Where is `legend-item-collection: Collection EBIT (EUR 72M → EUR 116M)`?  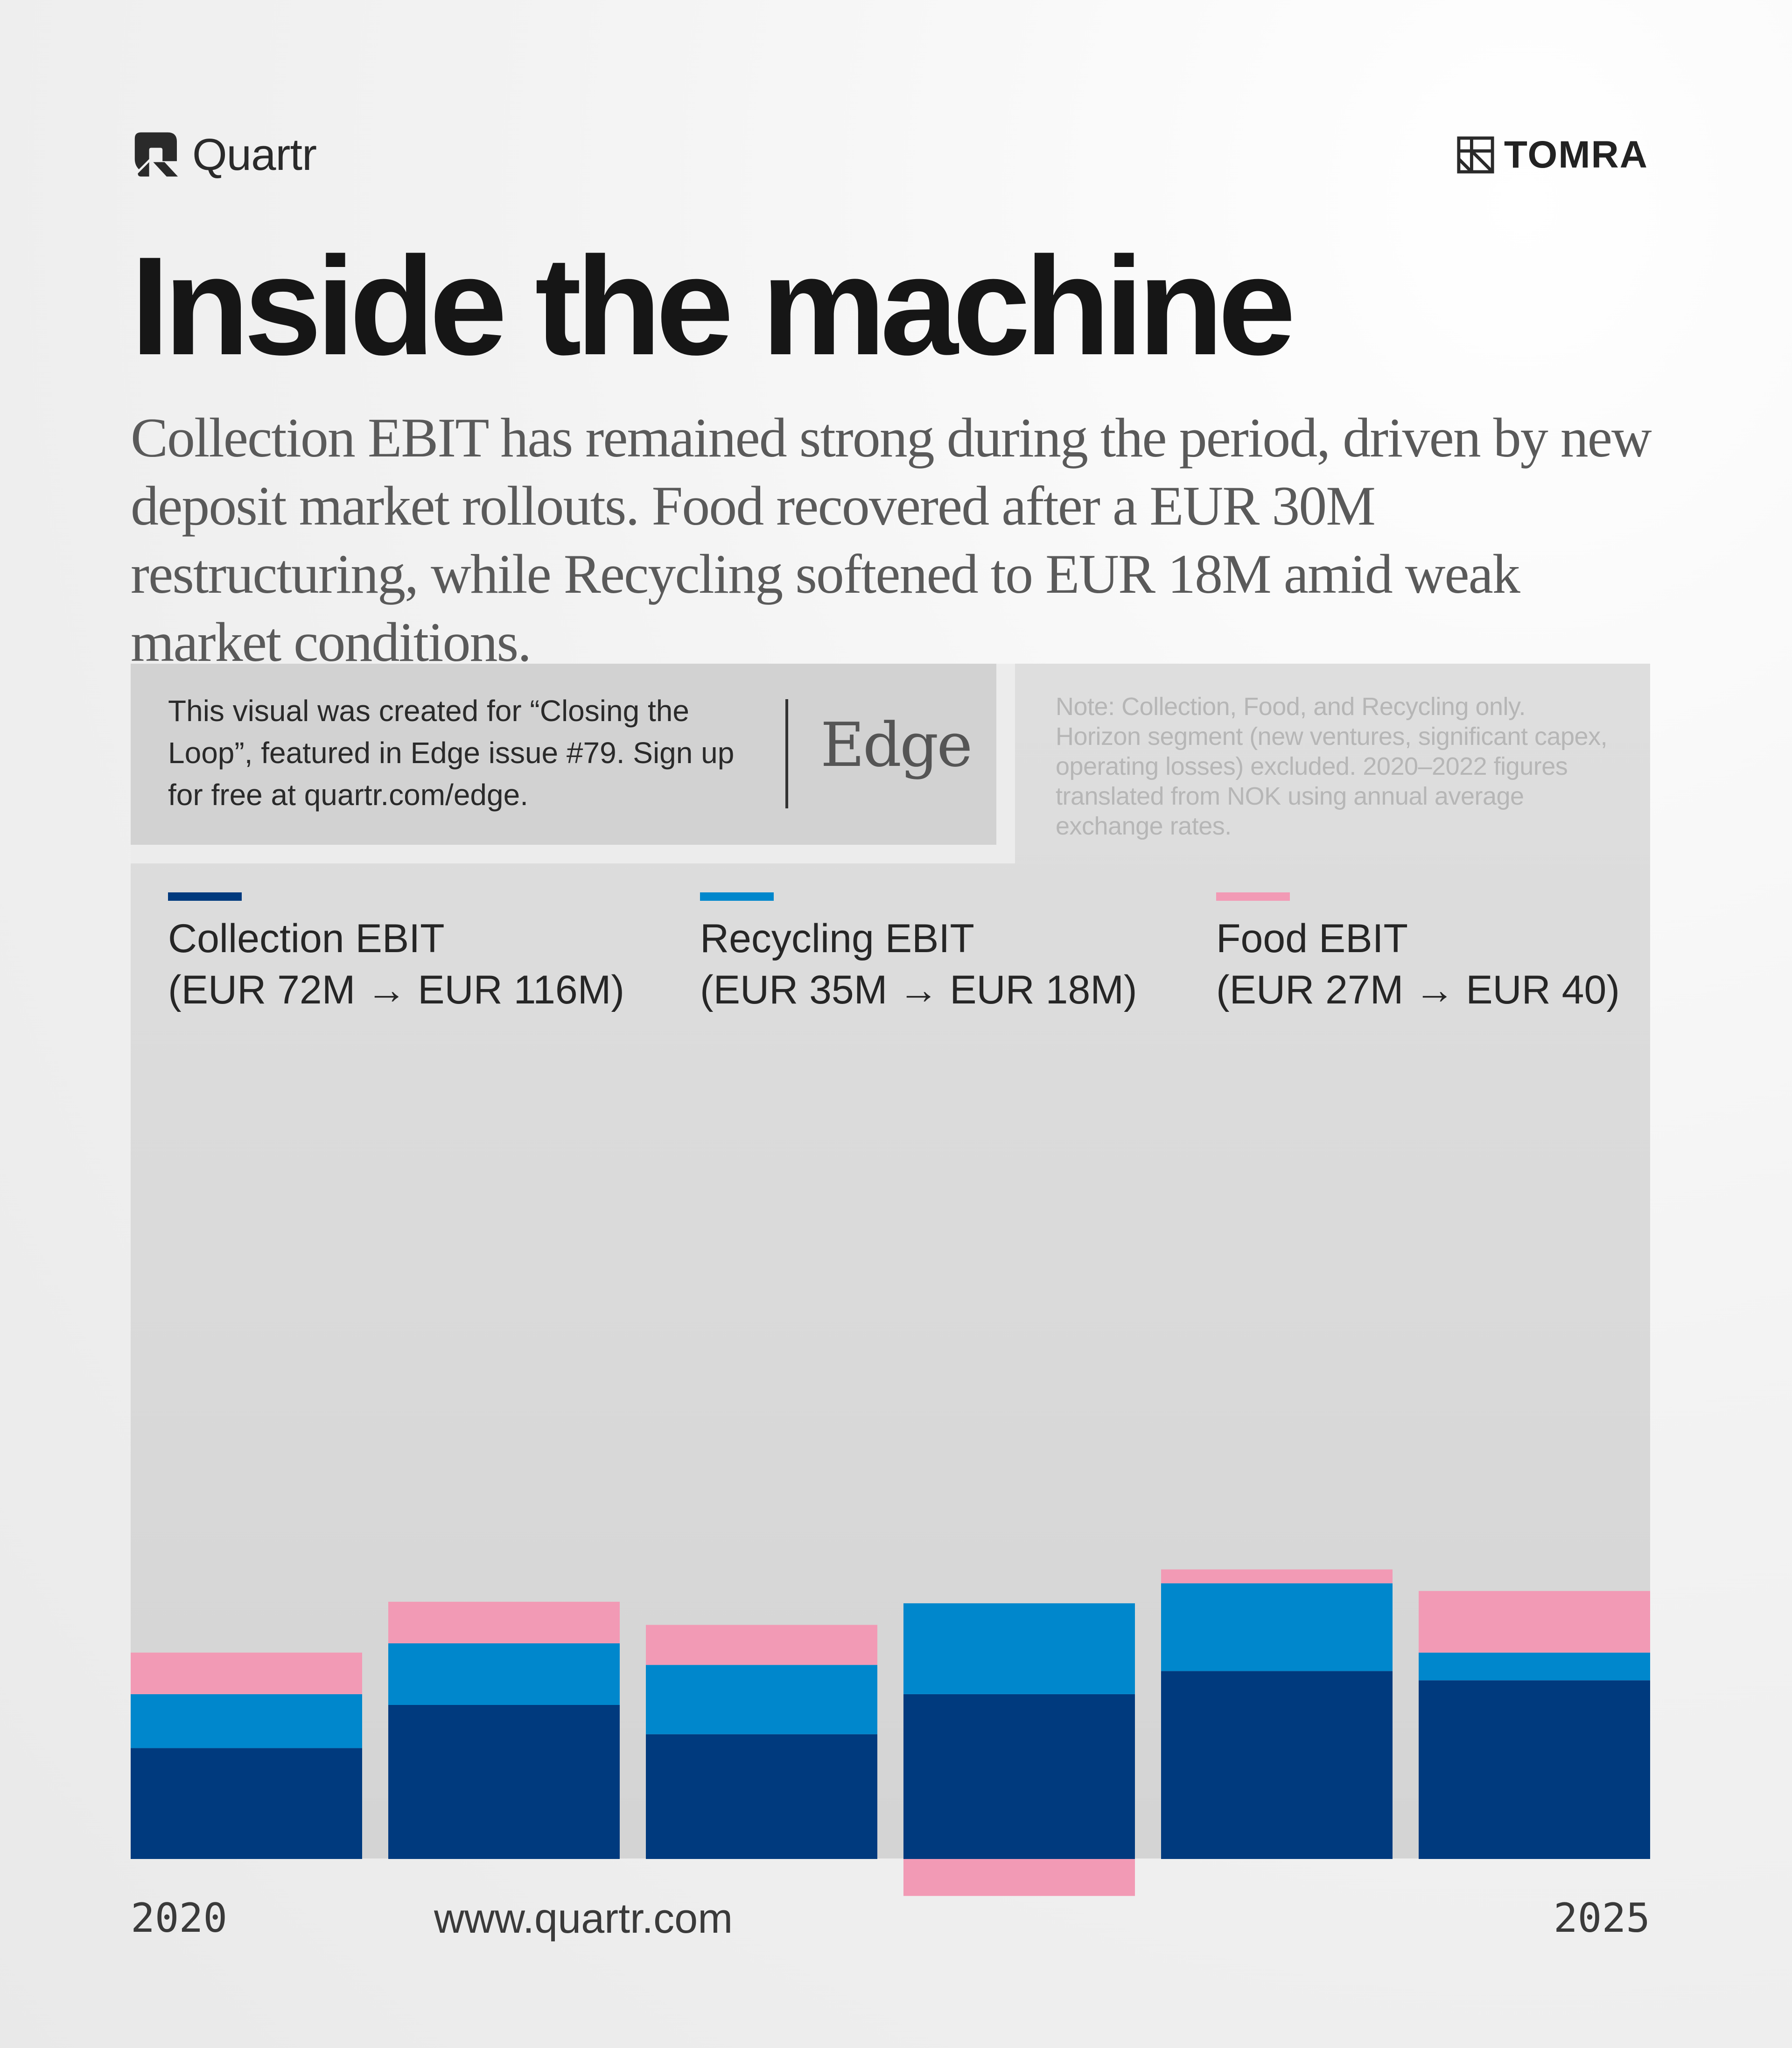
legend-item-collection: Collection EBIT (EUR 72M → EUR 116M) is located at coordinates (396, 954).